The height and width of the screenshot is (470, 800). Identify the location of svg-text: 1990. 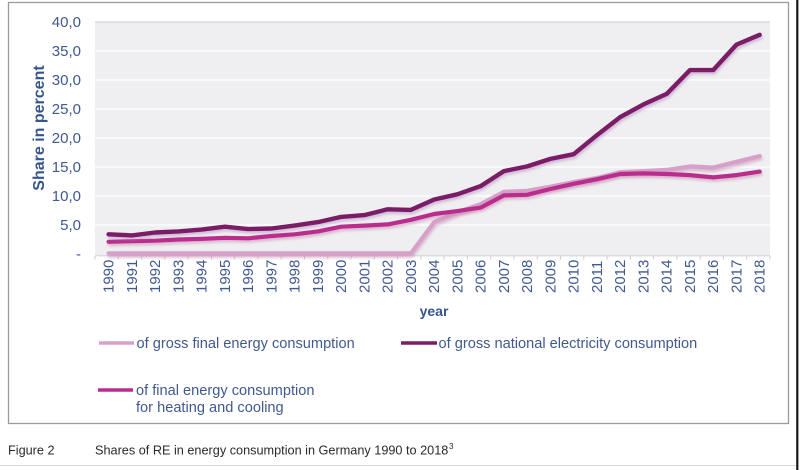
(109, 276).